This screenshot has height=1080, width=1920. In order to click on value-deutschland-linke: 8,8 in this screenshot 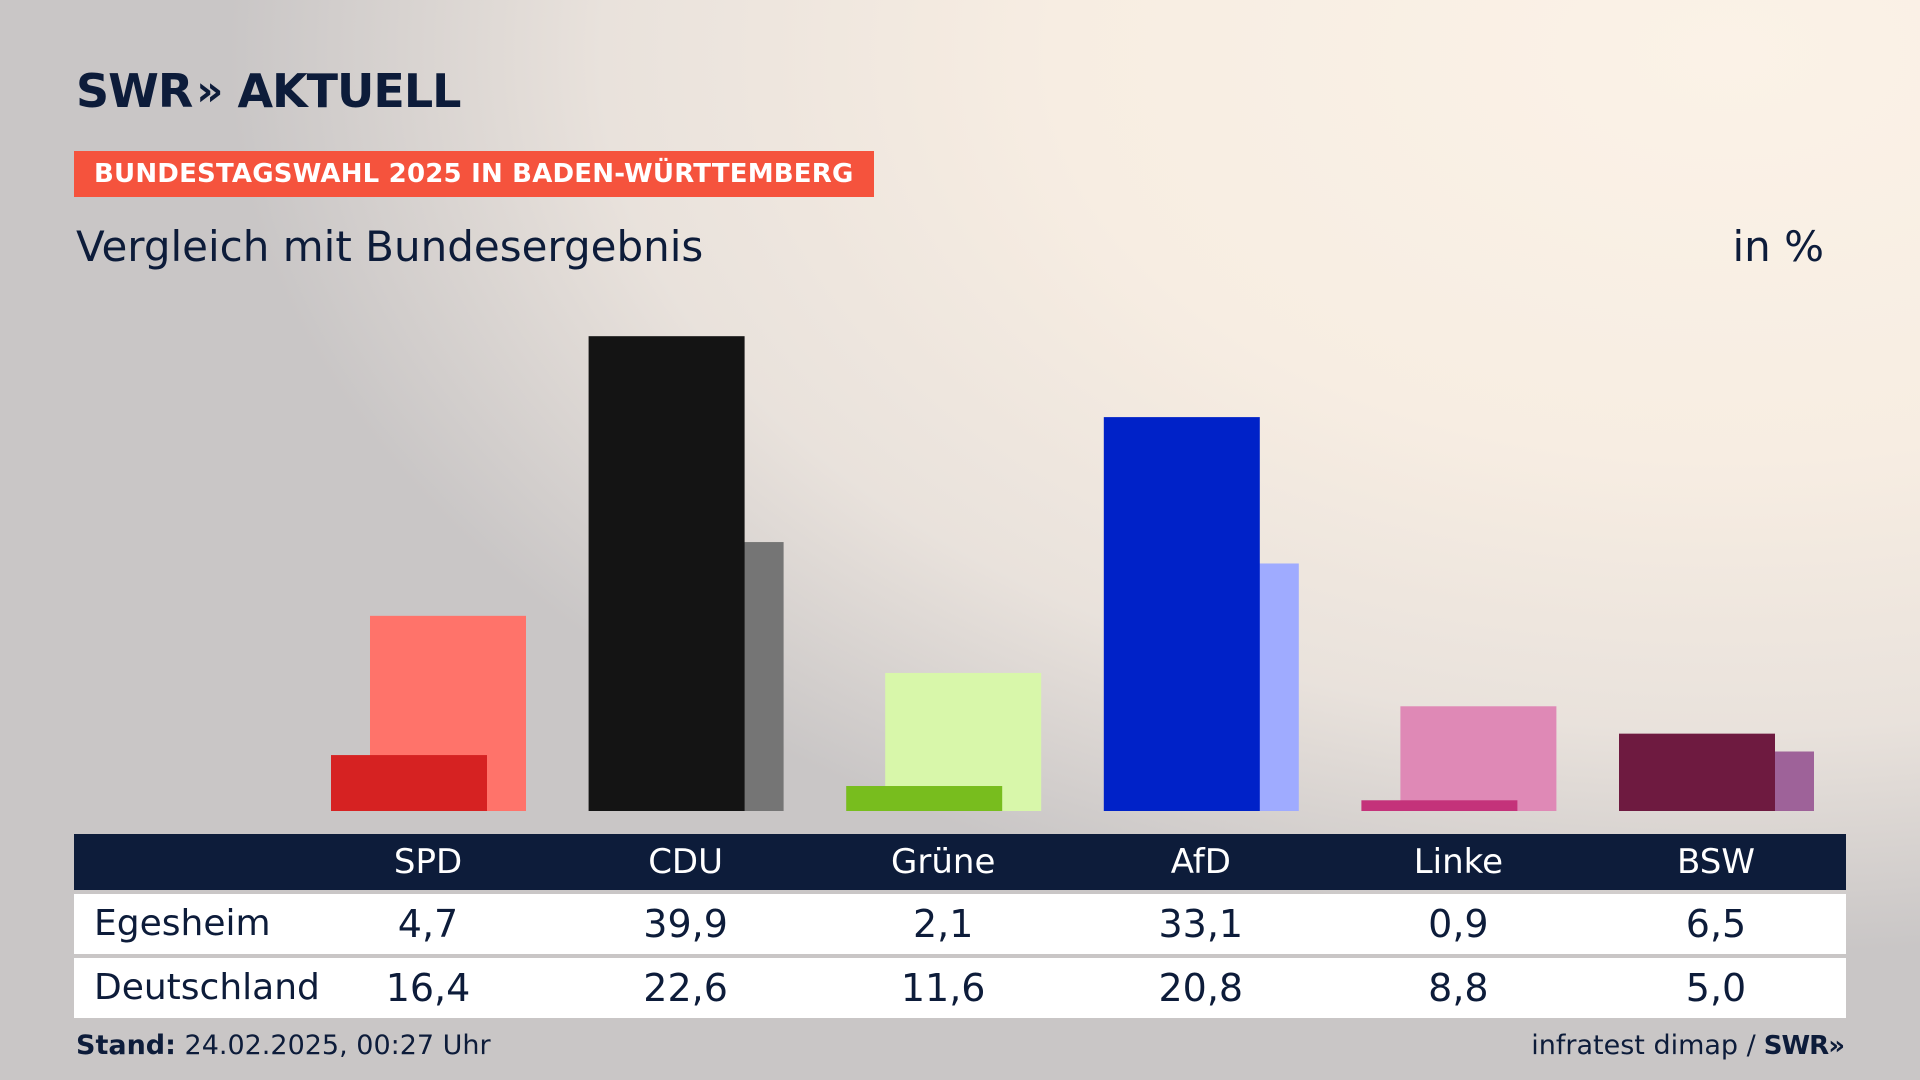, I will do `click(1458, 988)`.